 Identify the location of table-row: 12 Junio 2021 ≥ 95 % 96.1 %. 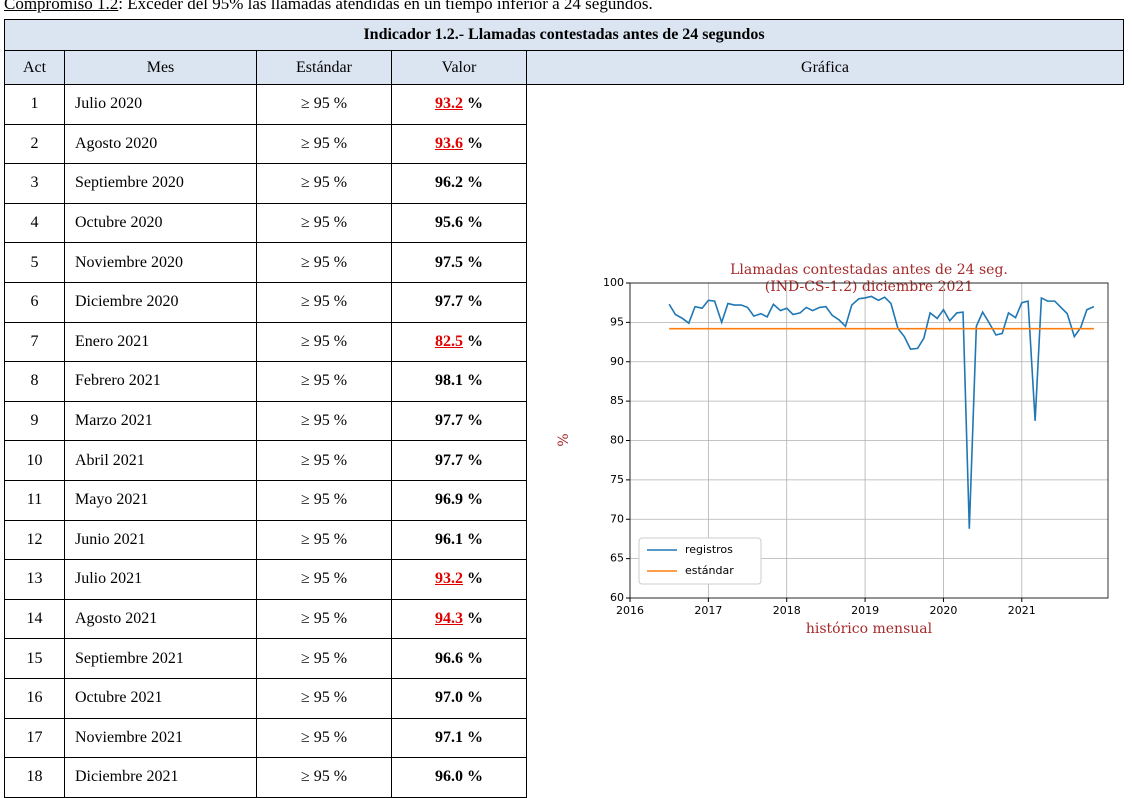
(564, 540).